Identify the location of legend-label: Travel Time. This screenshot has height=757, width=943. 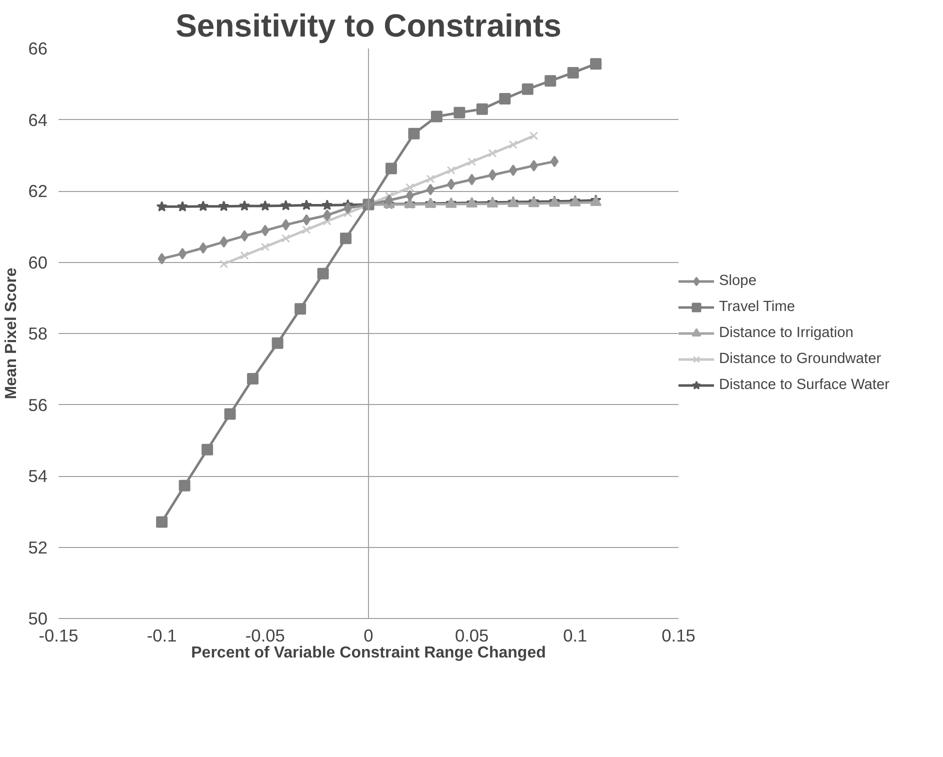
(757, 307).